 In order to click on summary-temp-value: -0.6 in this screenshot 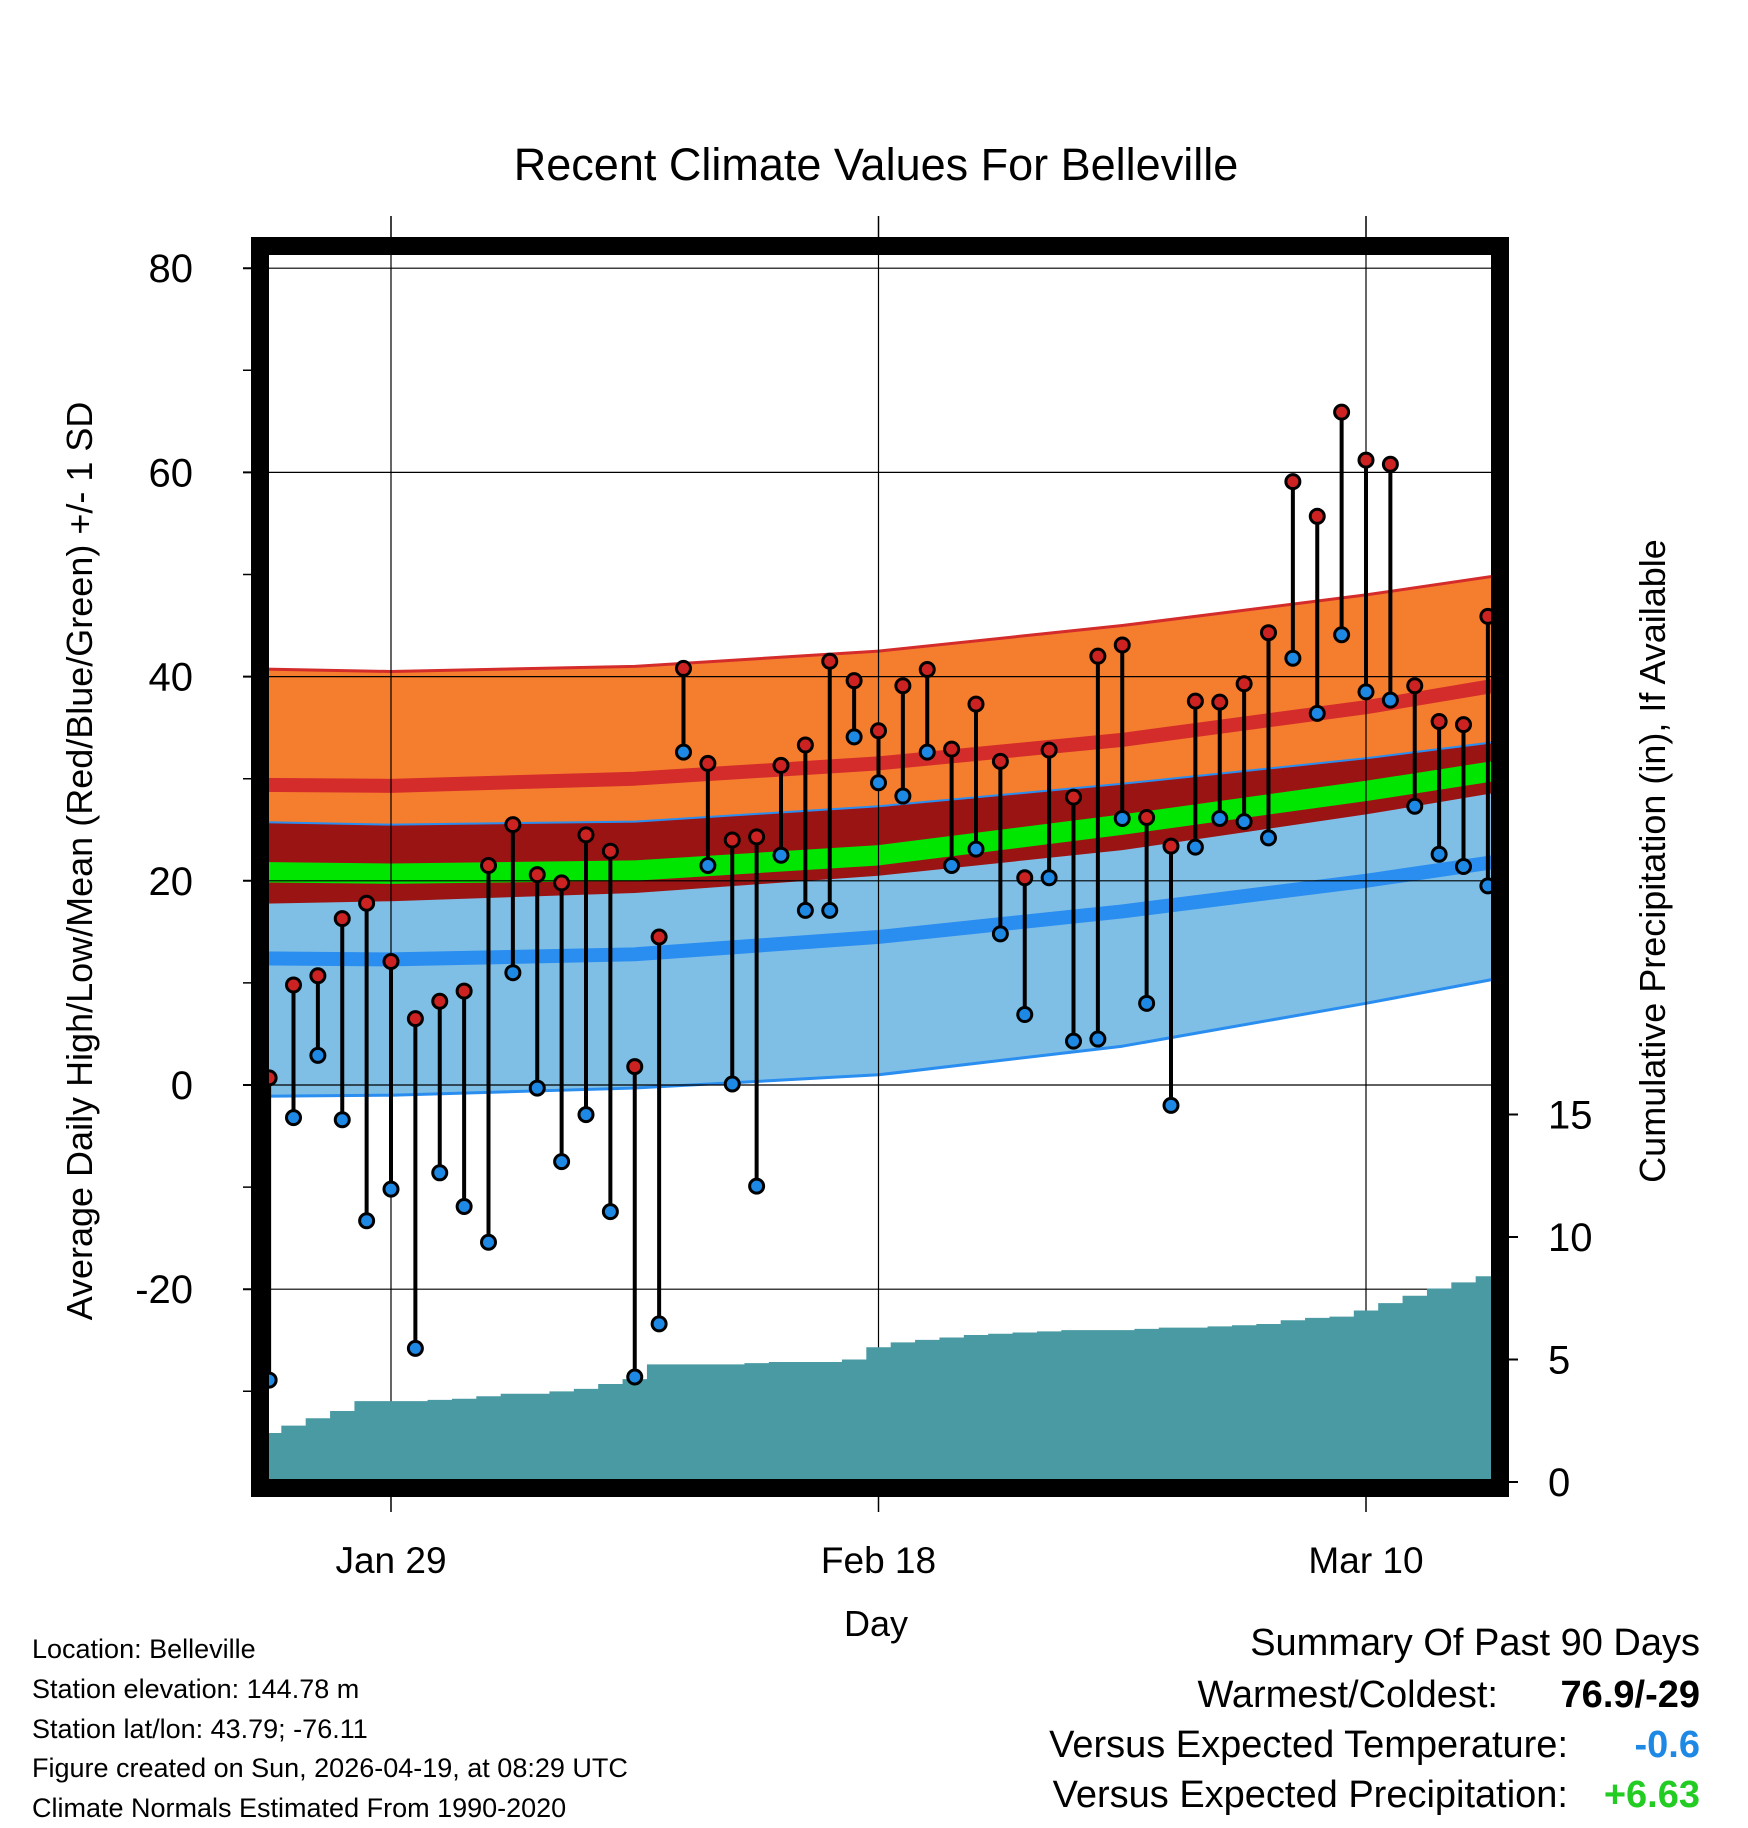, I will do `click(1667, 1745)`.